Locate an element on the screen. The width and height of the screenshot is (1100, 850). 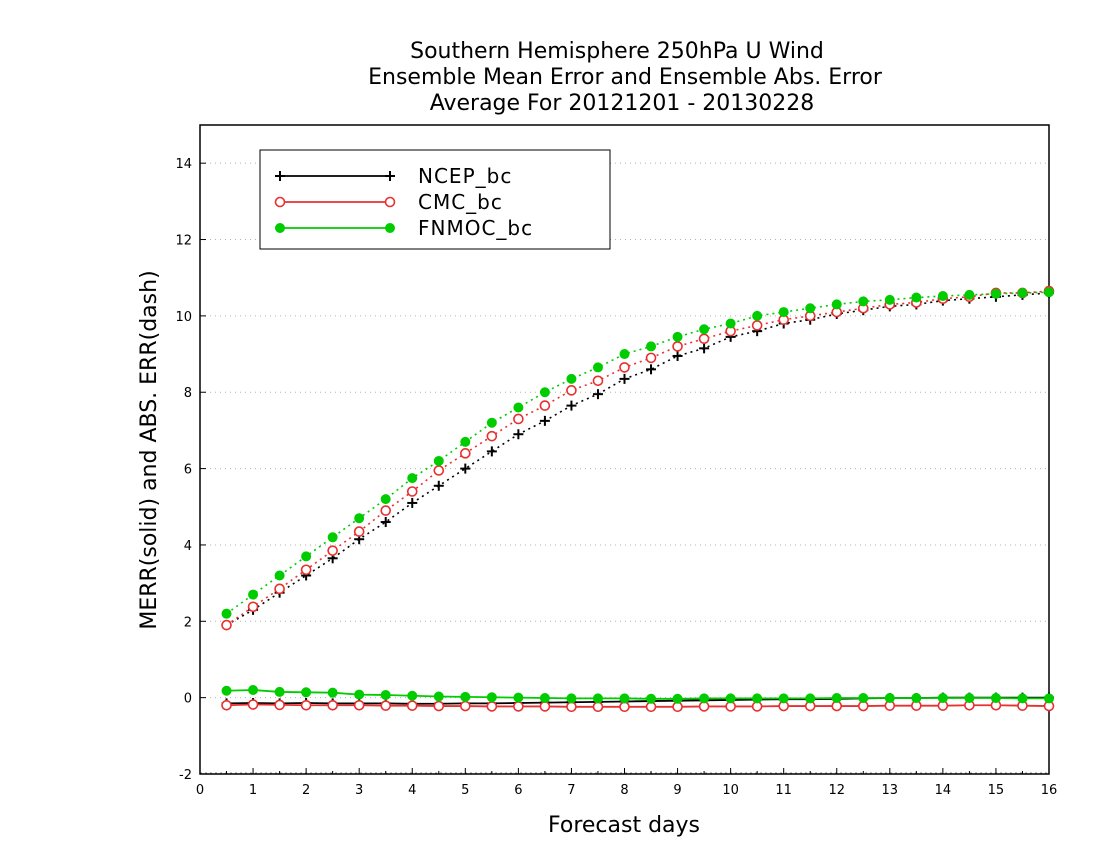
legend-item-NCEP_bc: NCEP_bc is located at coordinates (393, 176).